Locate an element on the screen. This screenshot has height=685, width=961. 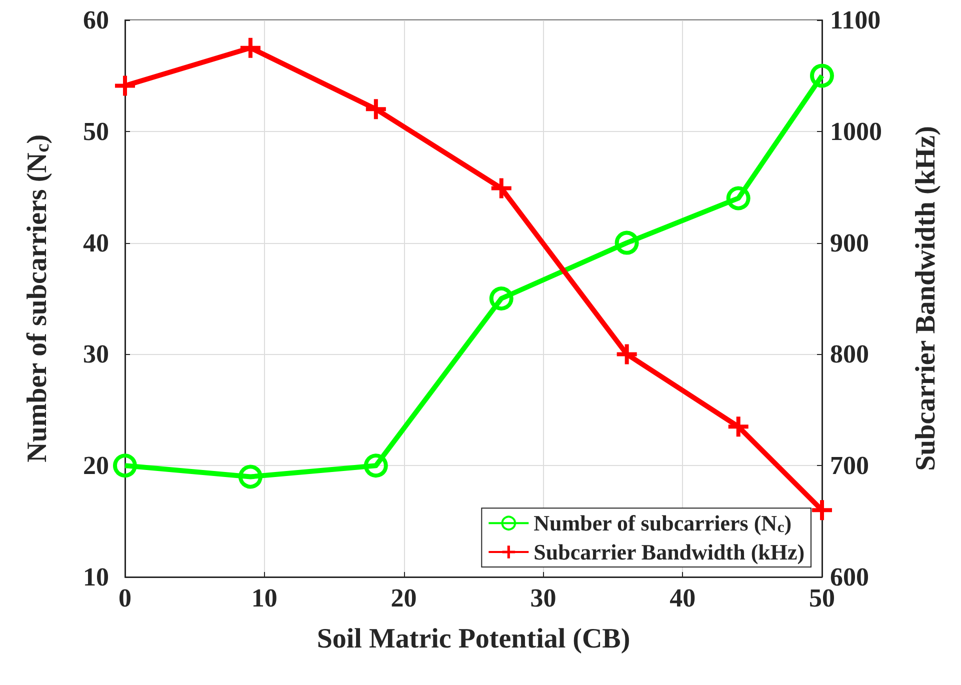
y-tick-label: 50 is located at coordinates (96, 131).